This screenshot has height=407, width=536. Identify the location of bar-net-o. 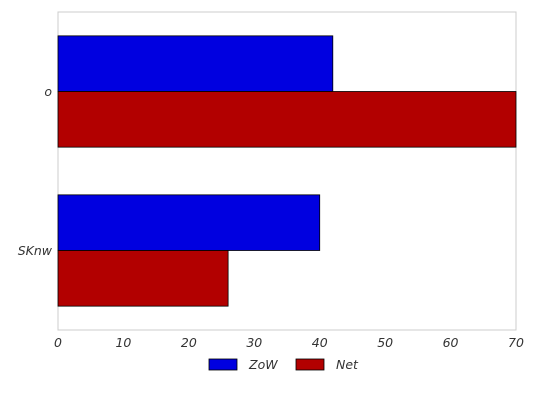
(287, 119).